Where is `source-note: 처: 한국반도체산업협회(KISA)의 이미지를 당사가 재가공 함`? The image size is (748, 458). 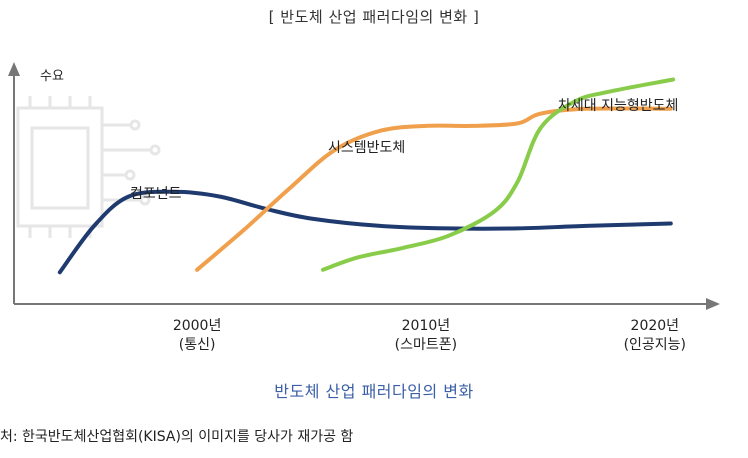 source-note: 처: 한국반도체산업협회(KISA)의 이미지를 당사가 재가공 함 is located at coordinates (177, 437).